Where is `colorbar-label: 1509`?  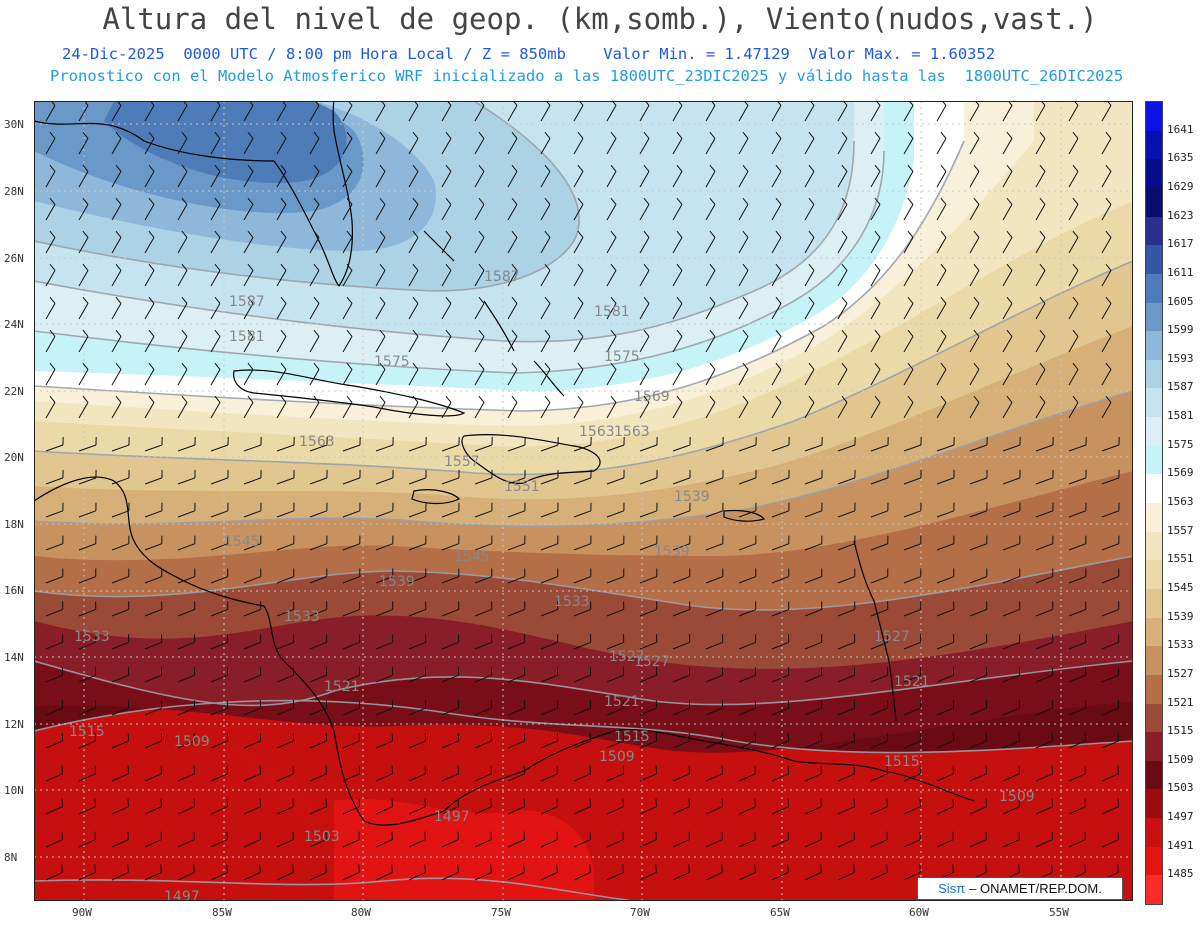
colorbar-label: 1509 is located at coordinates (1180, 759).